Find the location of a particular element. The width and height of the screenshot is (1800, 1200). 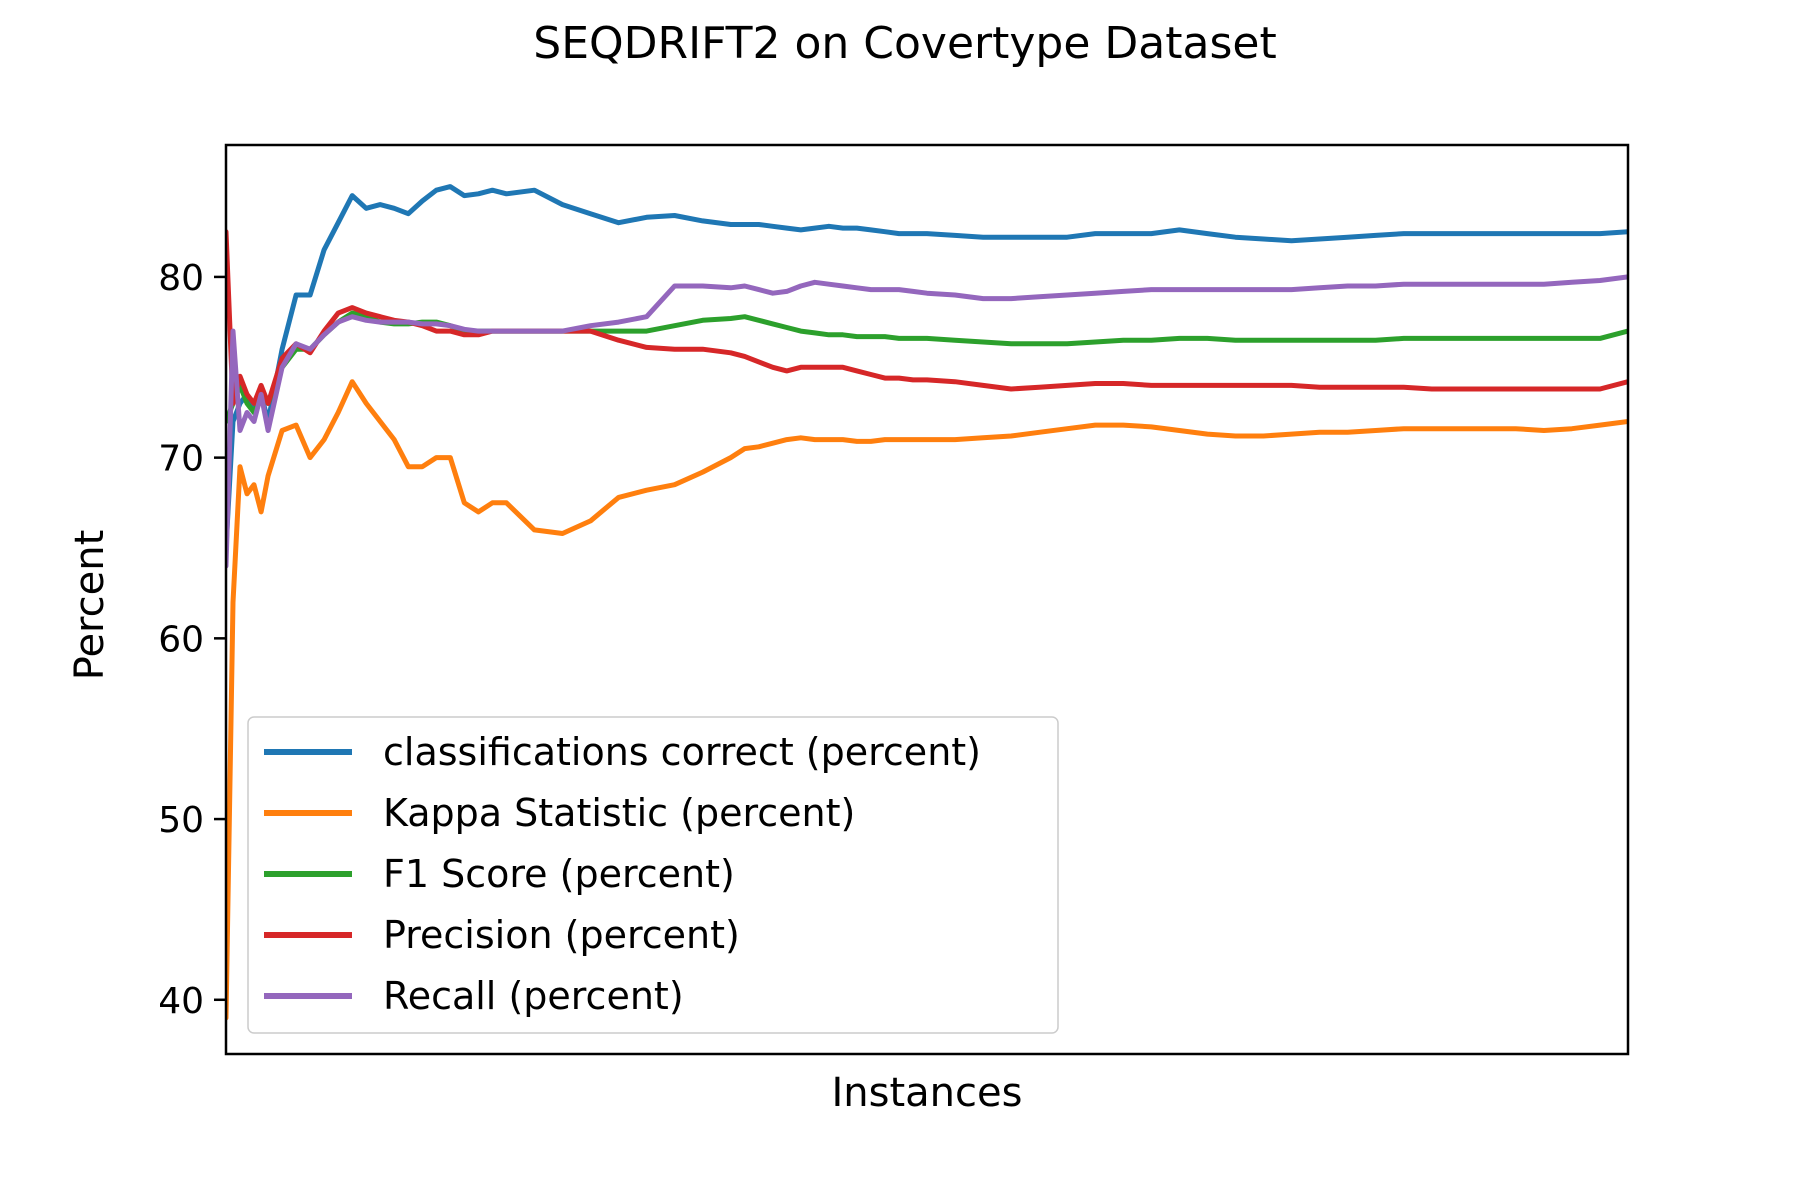

x-axis-label: Instances is located at coordinates (927, 1093).